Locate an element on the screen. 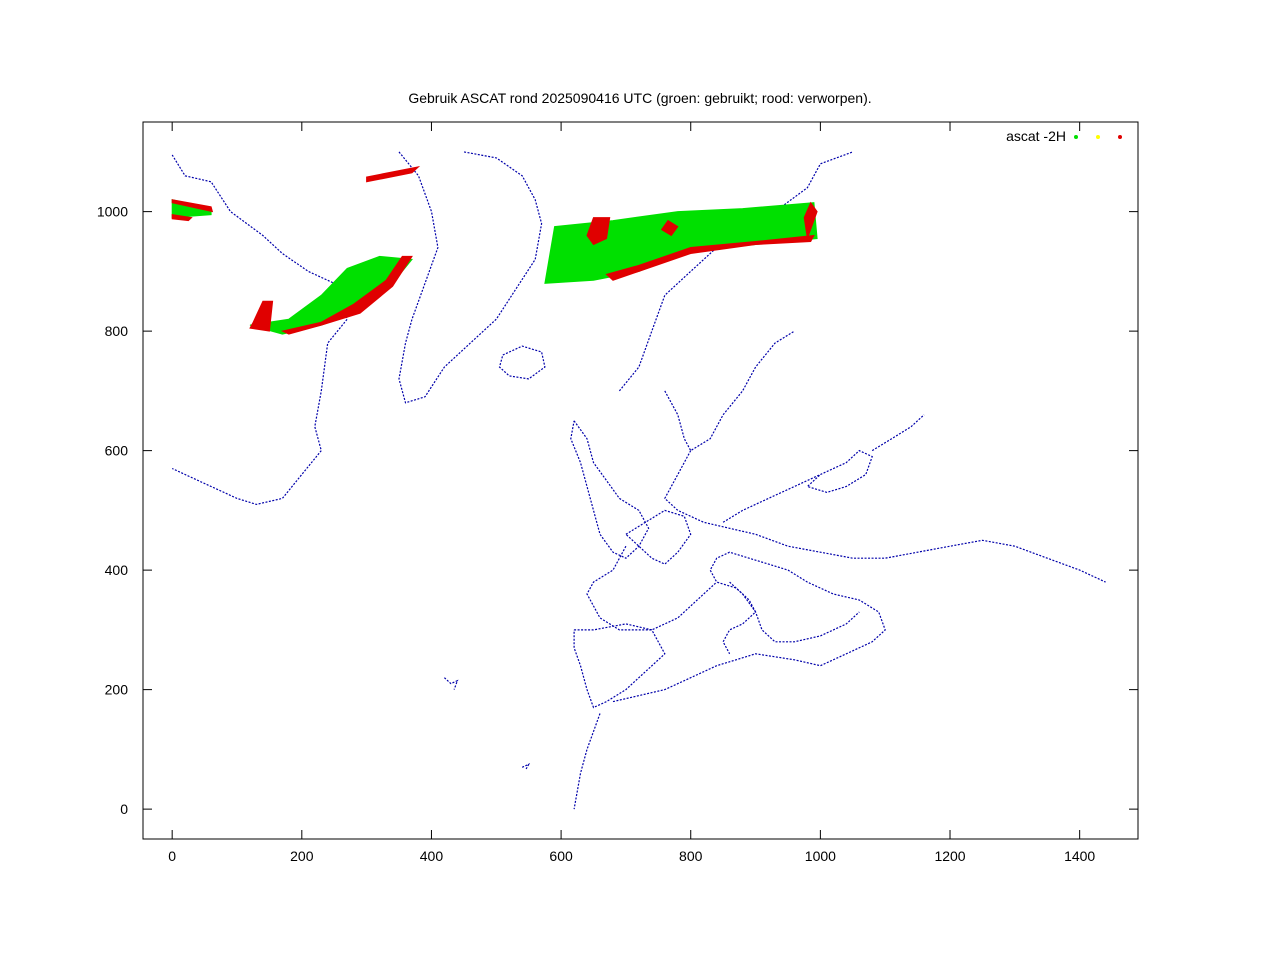 This screenshot has width=1280, height=965. x-tick-label-0: 0 is located at coordinates (172, 856).